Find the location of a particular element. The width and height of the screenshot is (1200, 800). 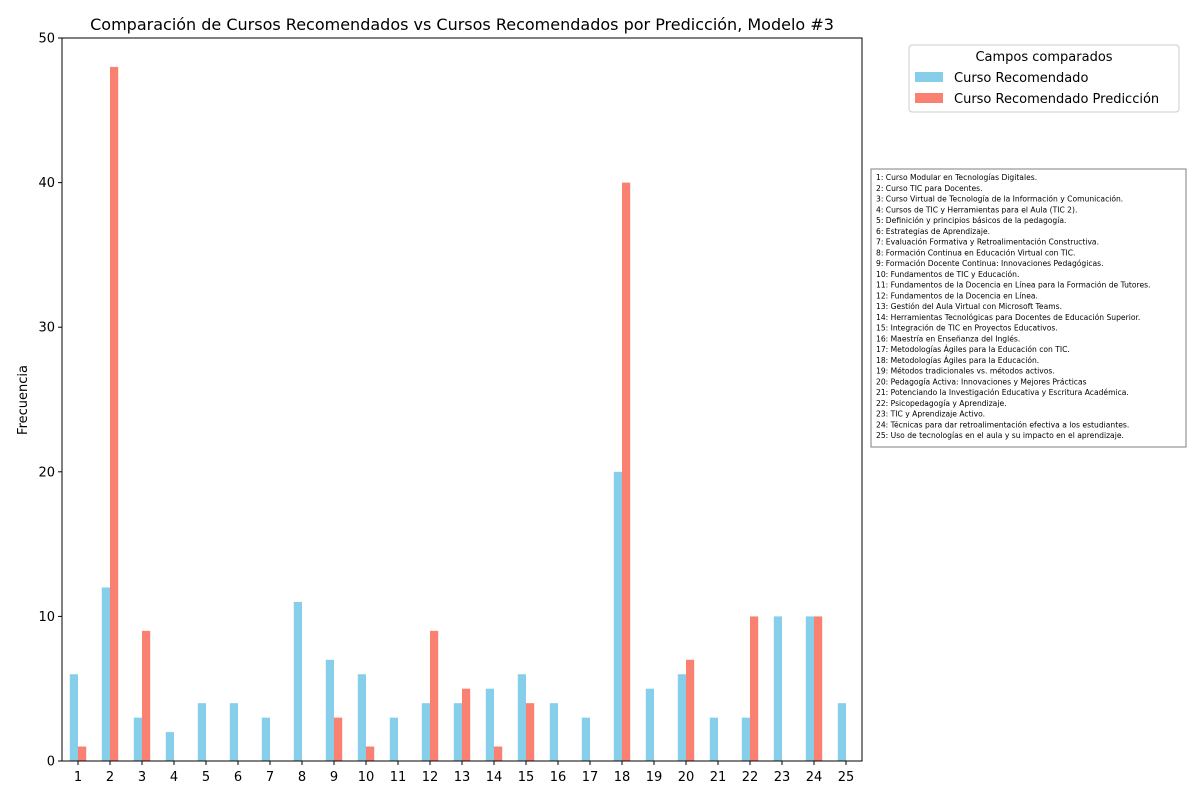

x-tick-label: 2 is located at coordinates (110, 777).